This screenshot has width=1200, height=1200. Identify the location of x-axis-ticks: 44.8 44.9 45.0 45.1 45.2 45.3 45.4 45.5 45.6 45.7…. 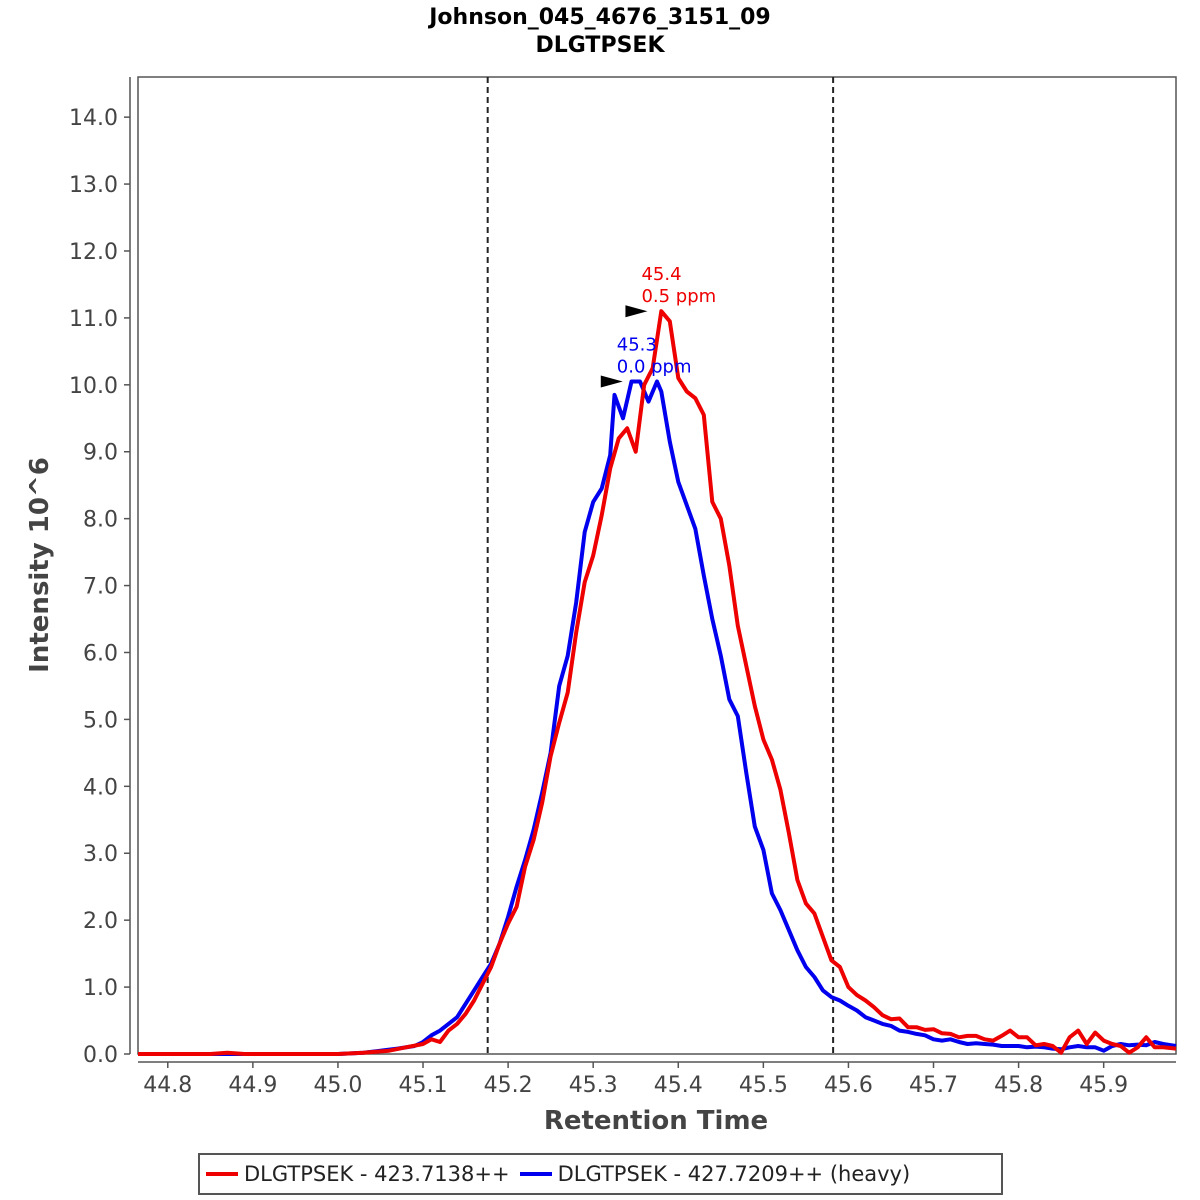
(635, 1080).